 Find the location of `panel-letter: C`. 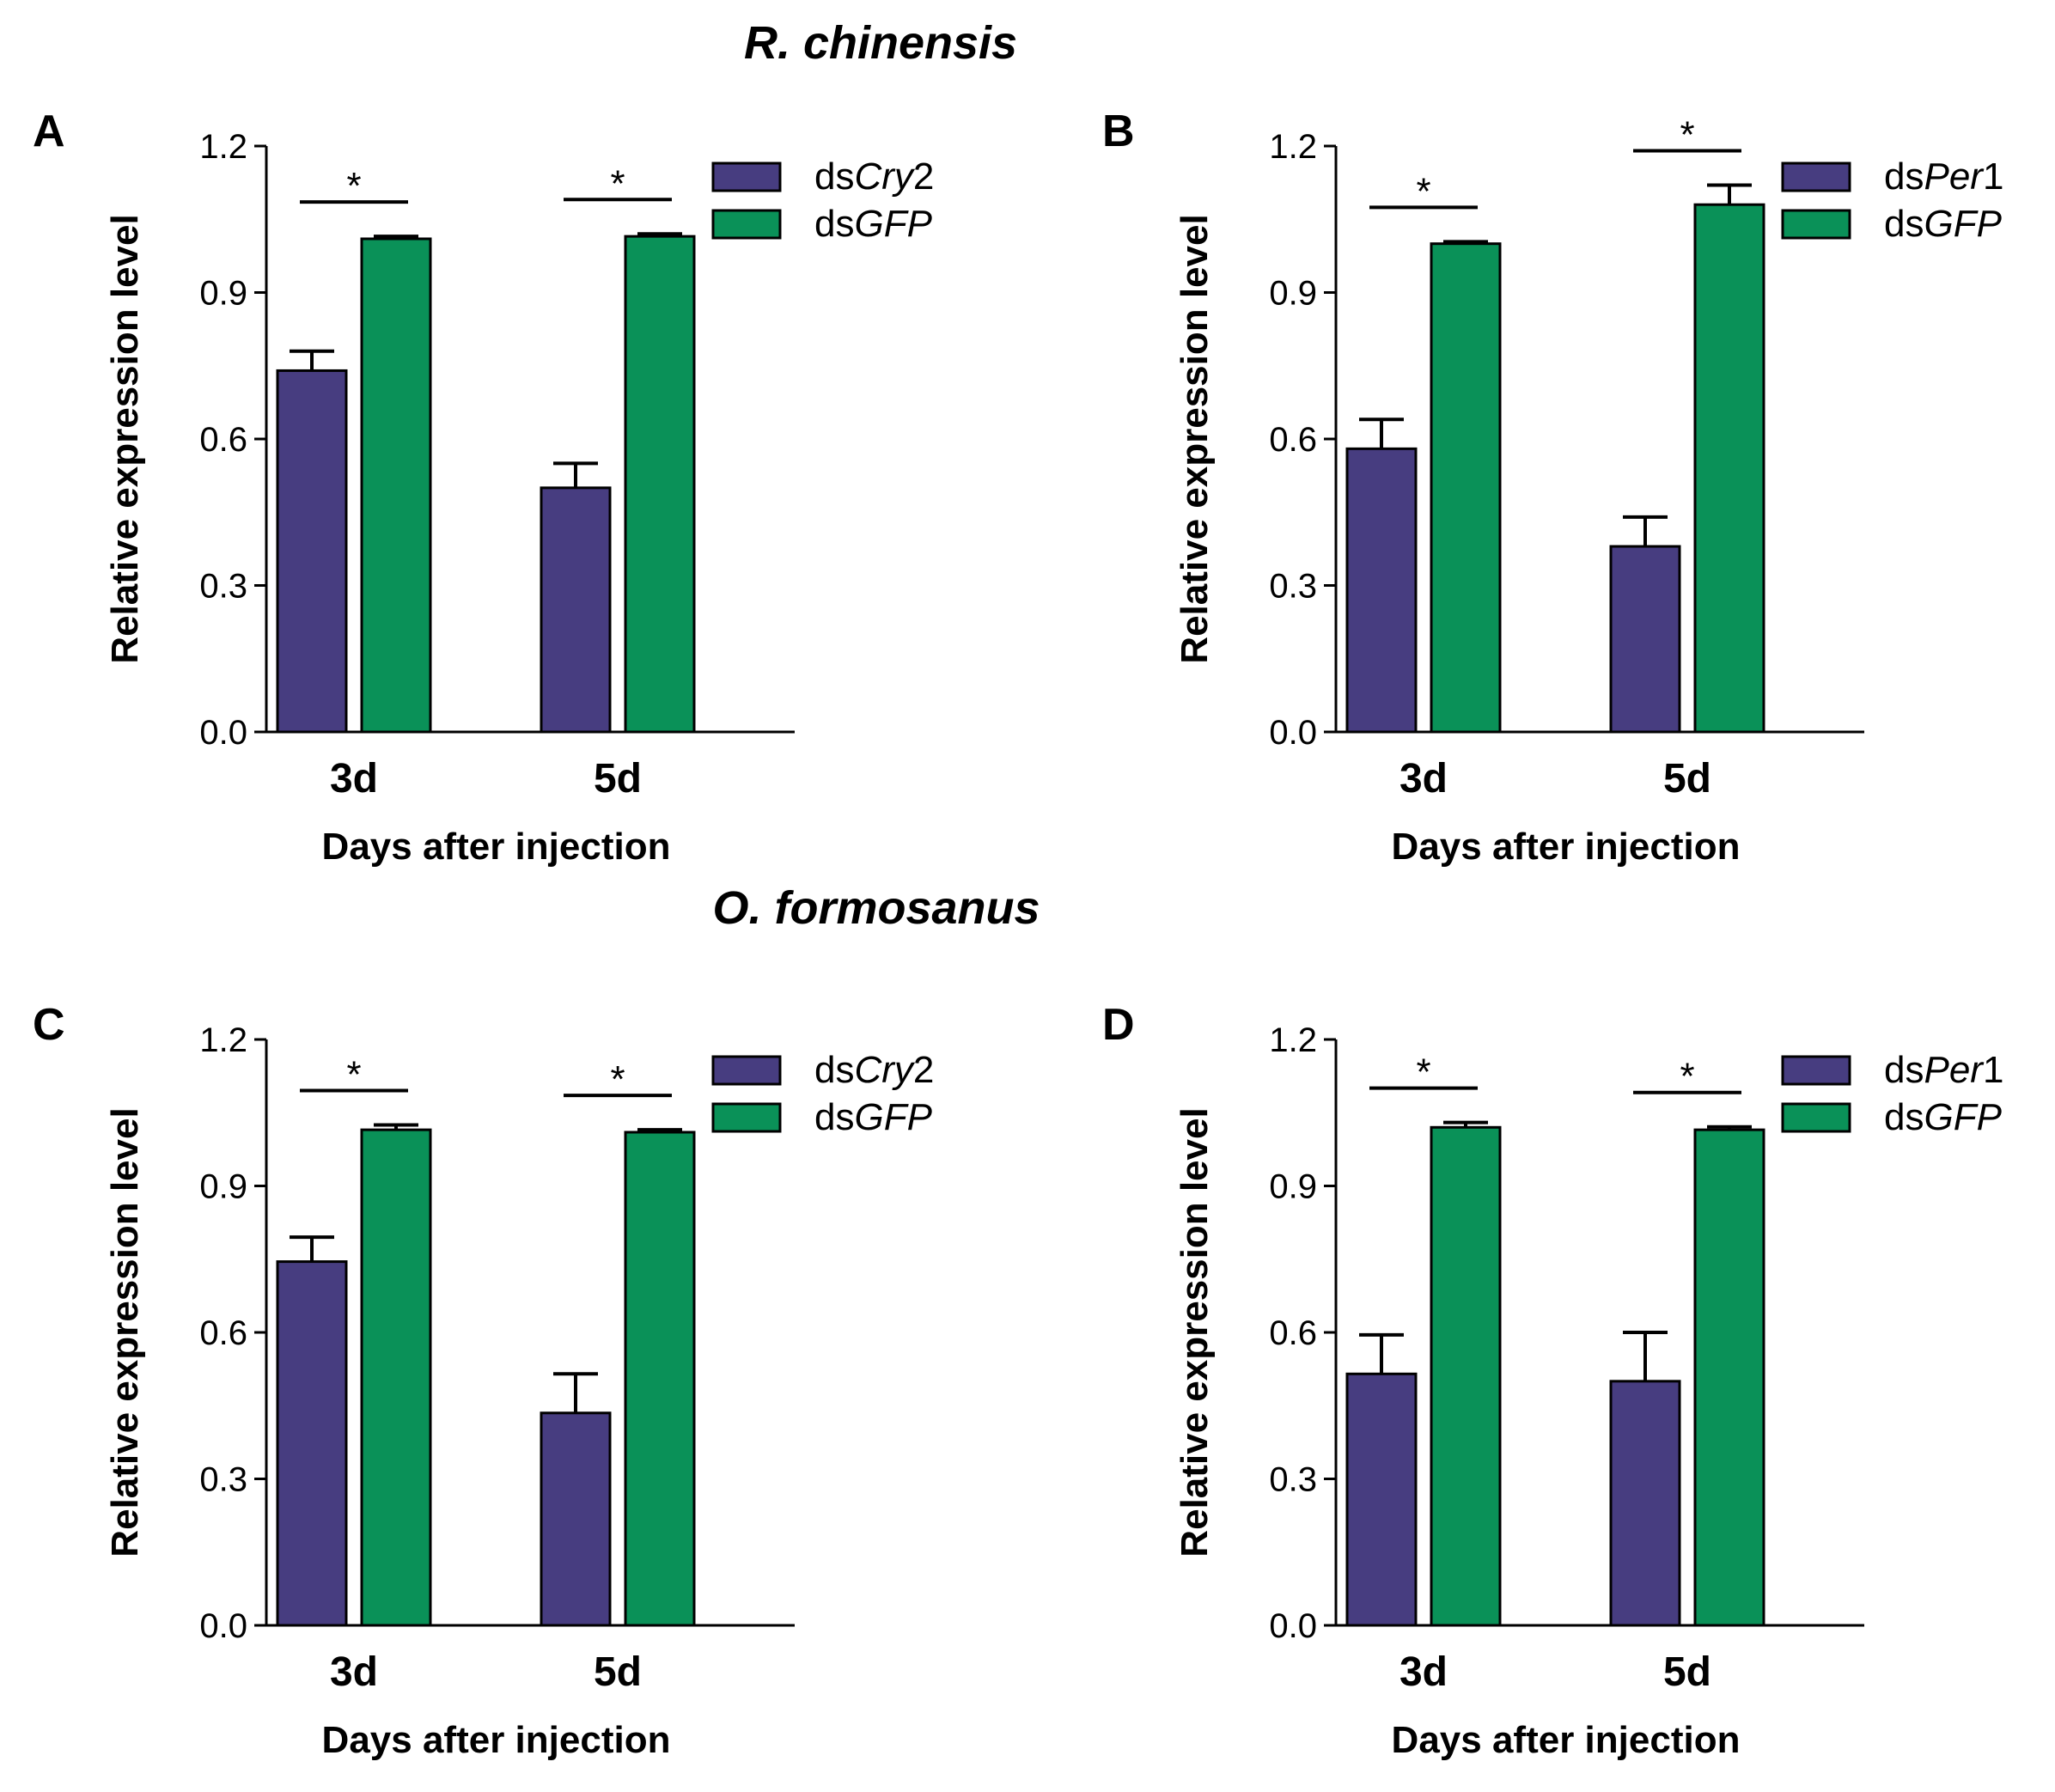

panel-letter: C is located at coordinates (49, 1025).